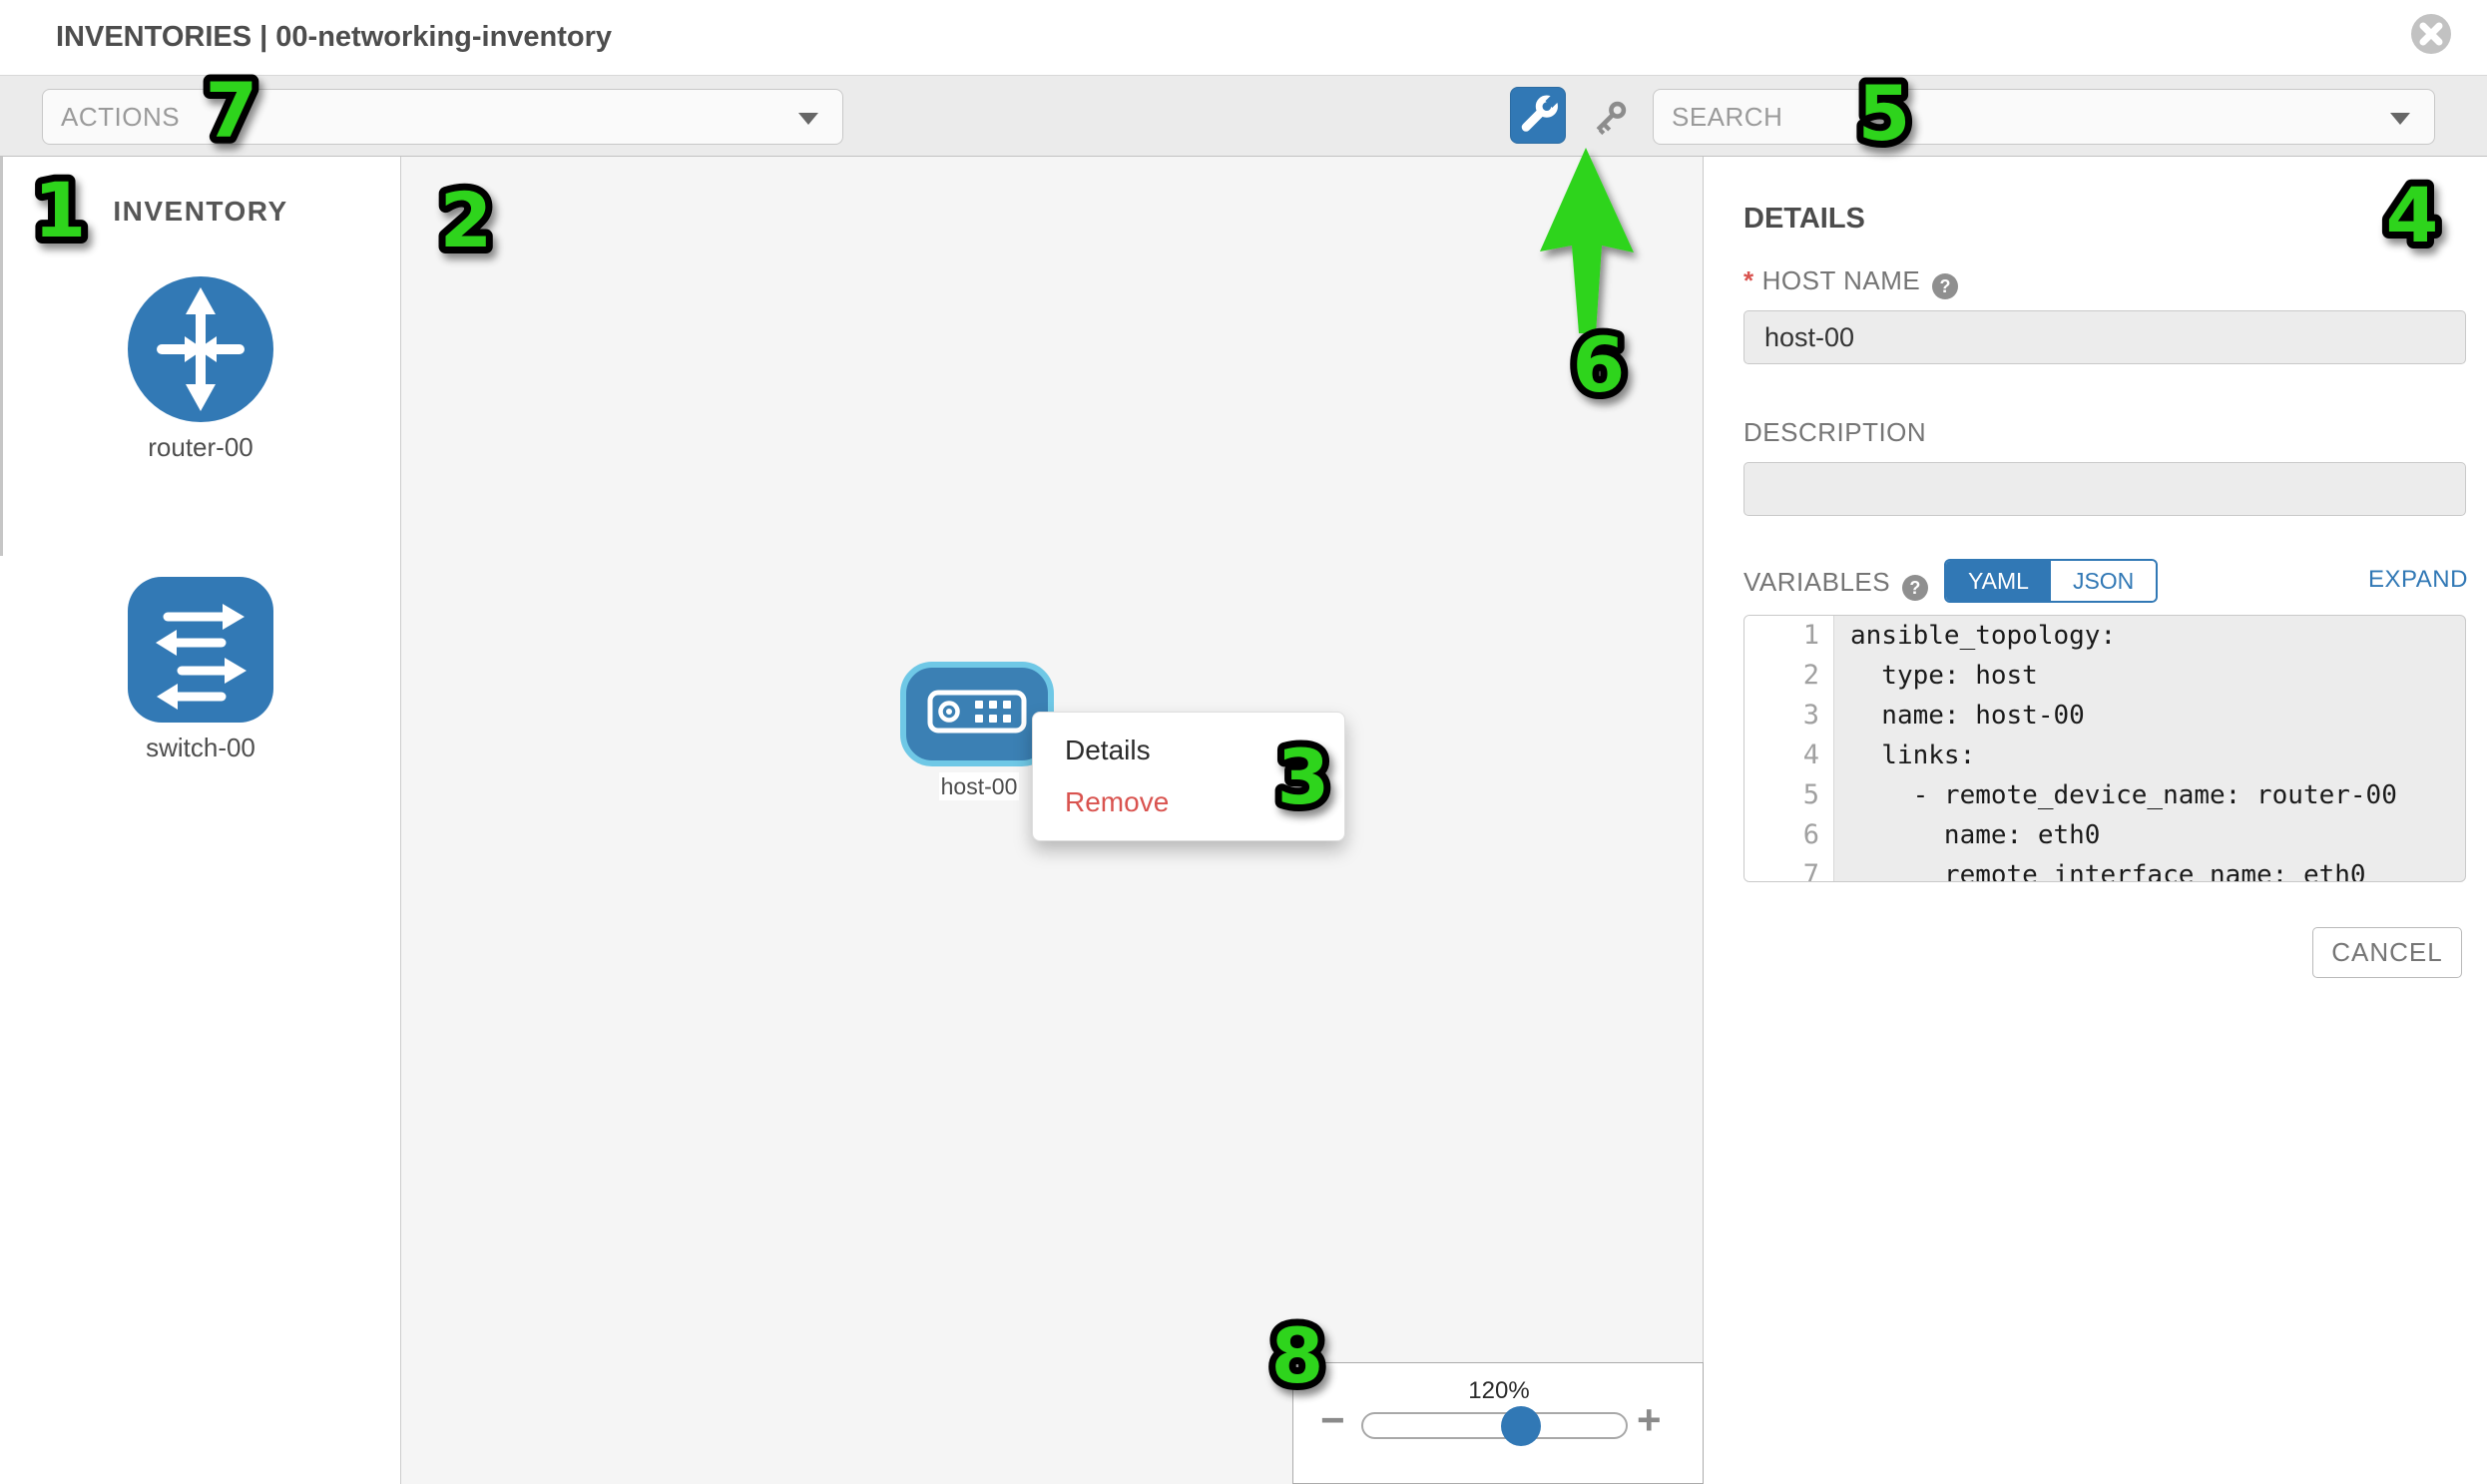  I want to click on code-line-text: ansible_topology:, so click(1983, 636).